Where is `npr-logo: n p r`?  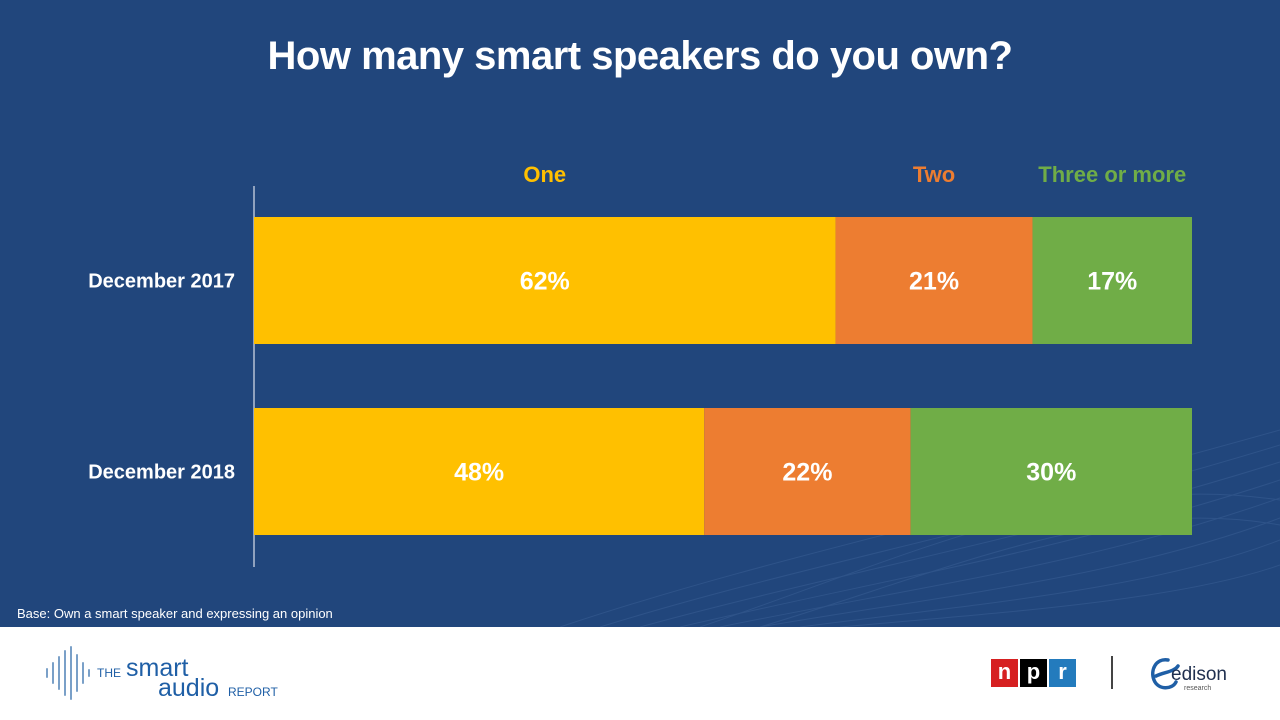
npr-logo: n p r is located at coordinates (1033, 673).